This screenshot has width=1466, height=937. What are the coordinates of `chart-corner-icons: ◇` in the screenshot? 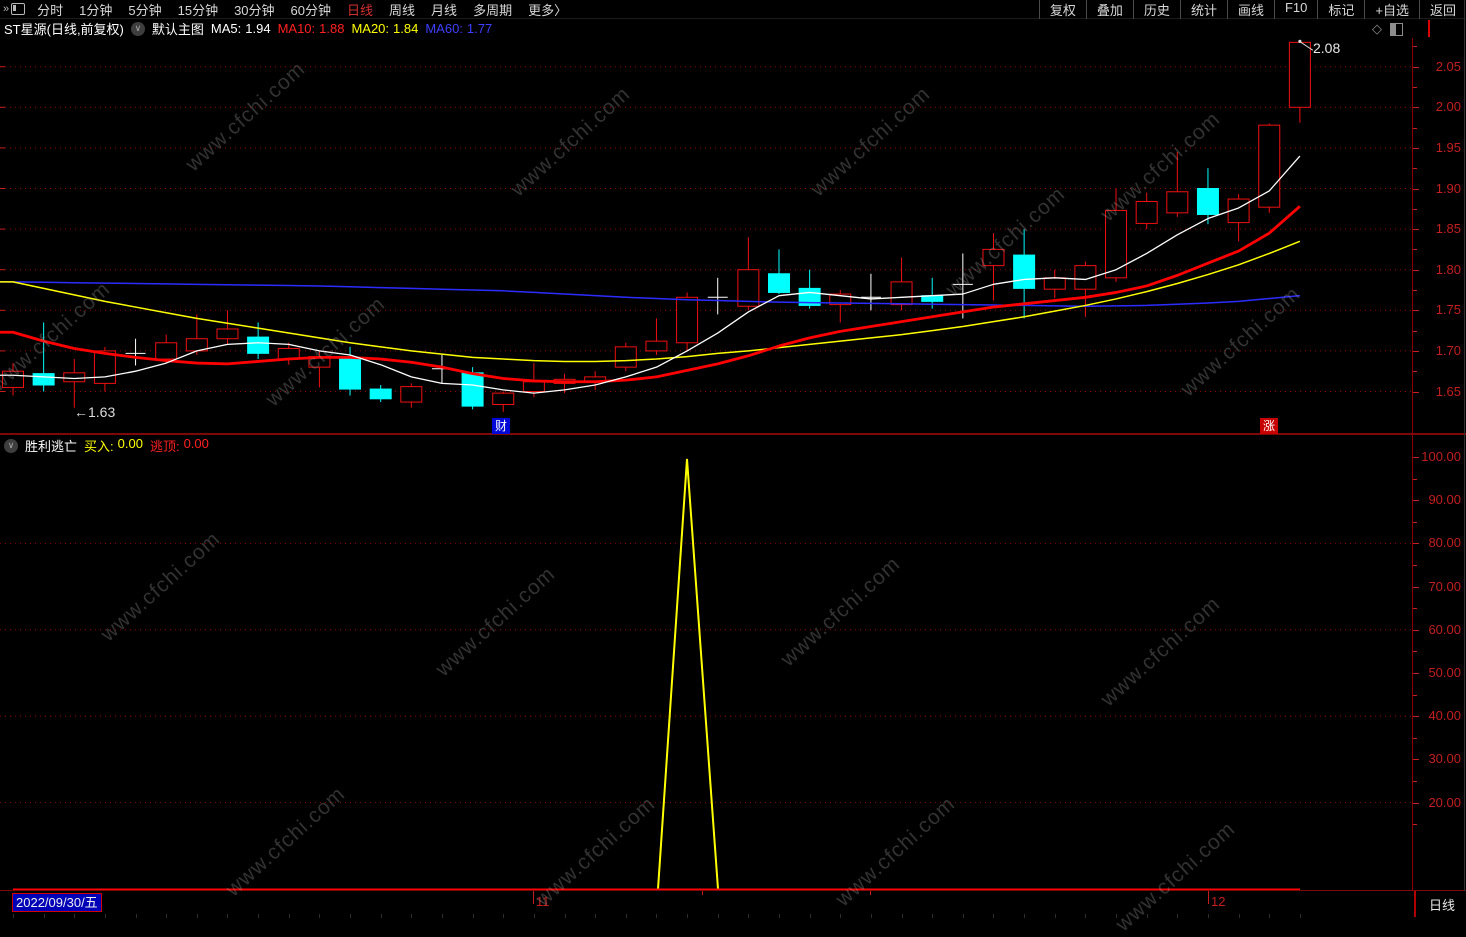 It's located at (1387, 29).